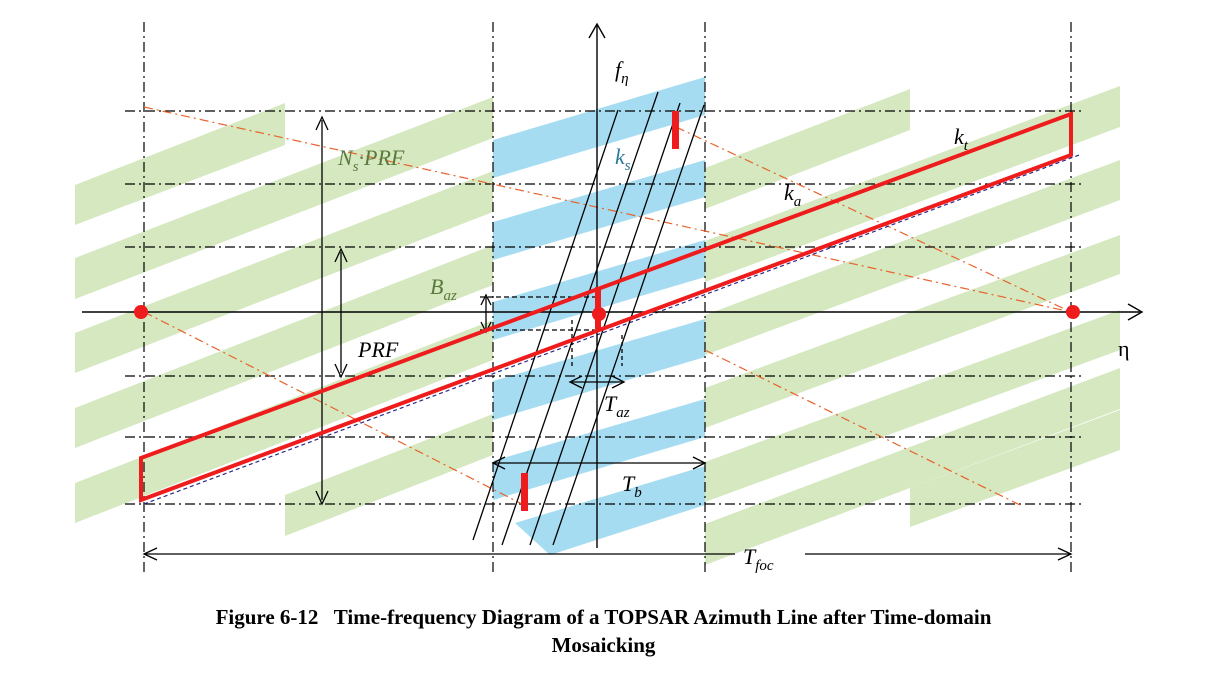  I want to click on time-axis, so click(613, 312).